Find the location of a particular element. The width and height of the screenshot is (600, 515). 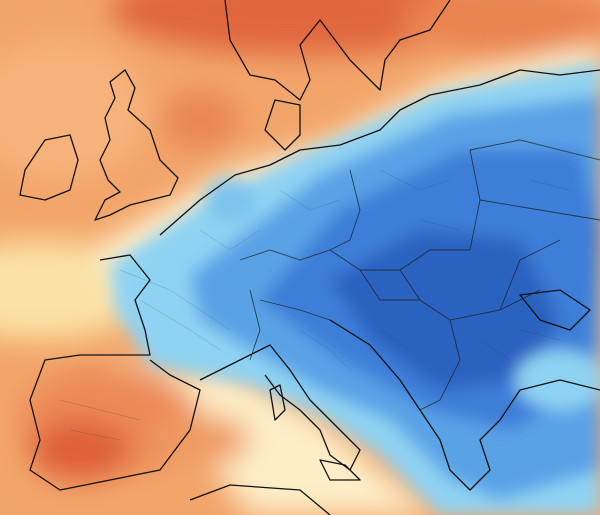

sicily is located at coordinates (340, 470).